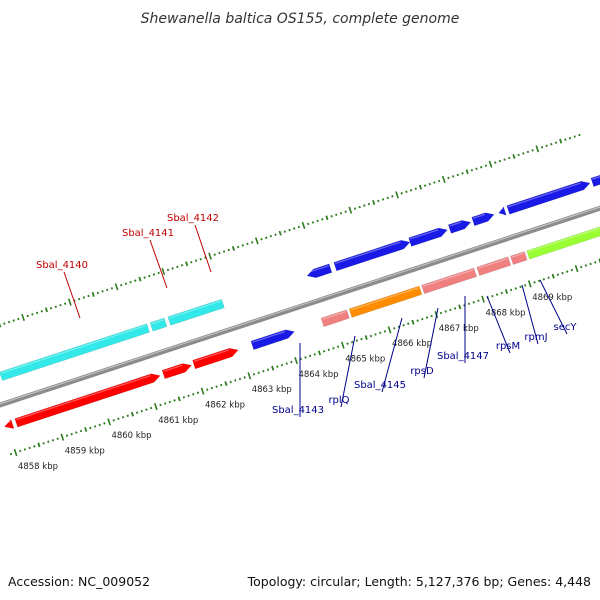  I want to click on accession-label: Accession: NC_009052, so click(79, 581).